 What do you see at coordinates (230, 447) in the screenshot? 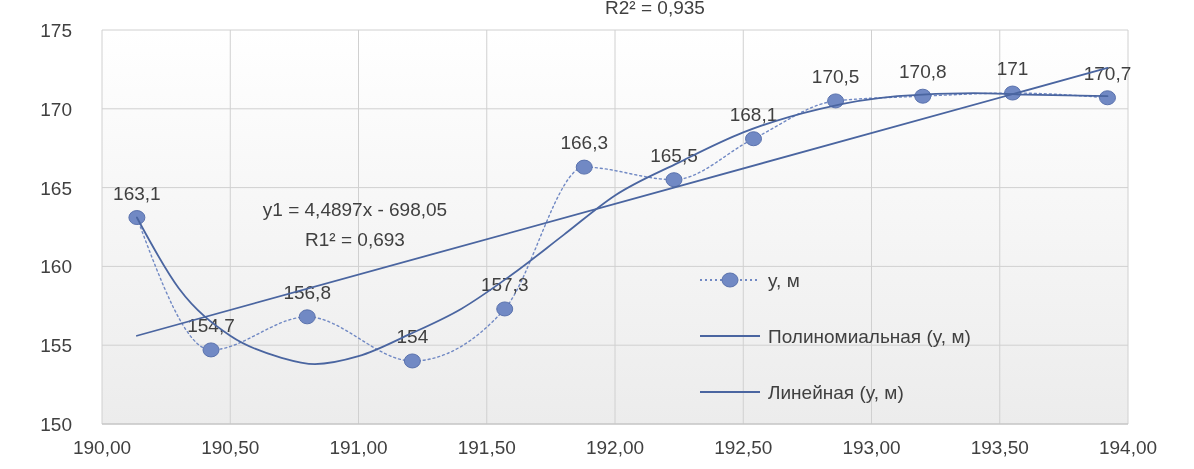
I see `x-tick-label: 190,50` at bounding box center [230, 447].